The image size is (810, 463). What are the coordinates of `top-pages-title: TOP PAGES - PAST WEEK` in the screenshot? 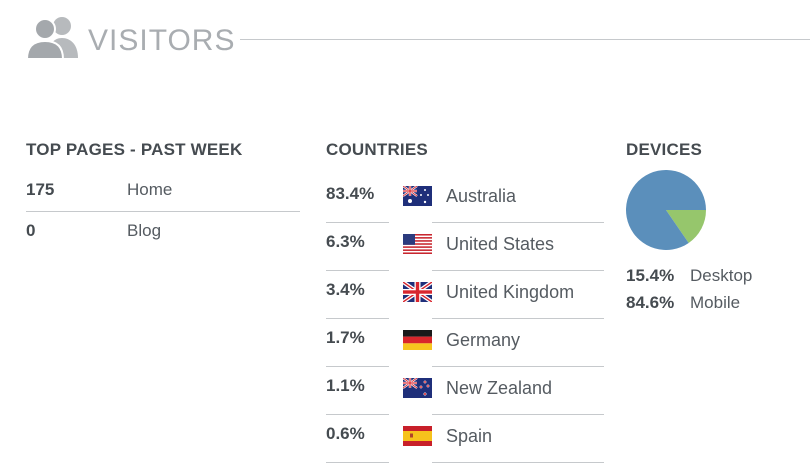 It's located at (134, 149).